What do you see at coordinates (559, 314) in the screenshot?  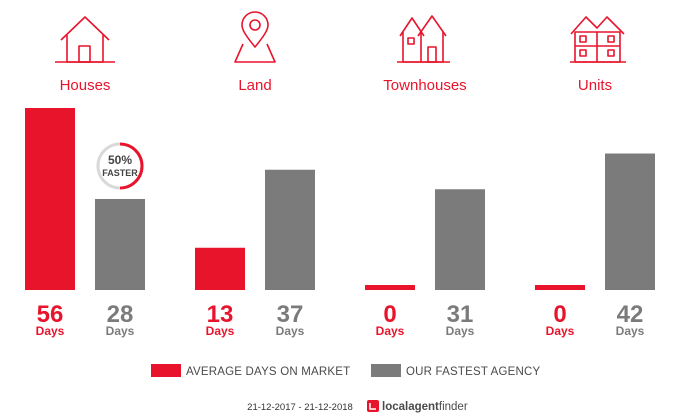 I see `value-average-units: 0` at bounding box center [559, 314].